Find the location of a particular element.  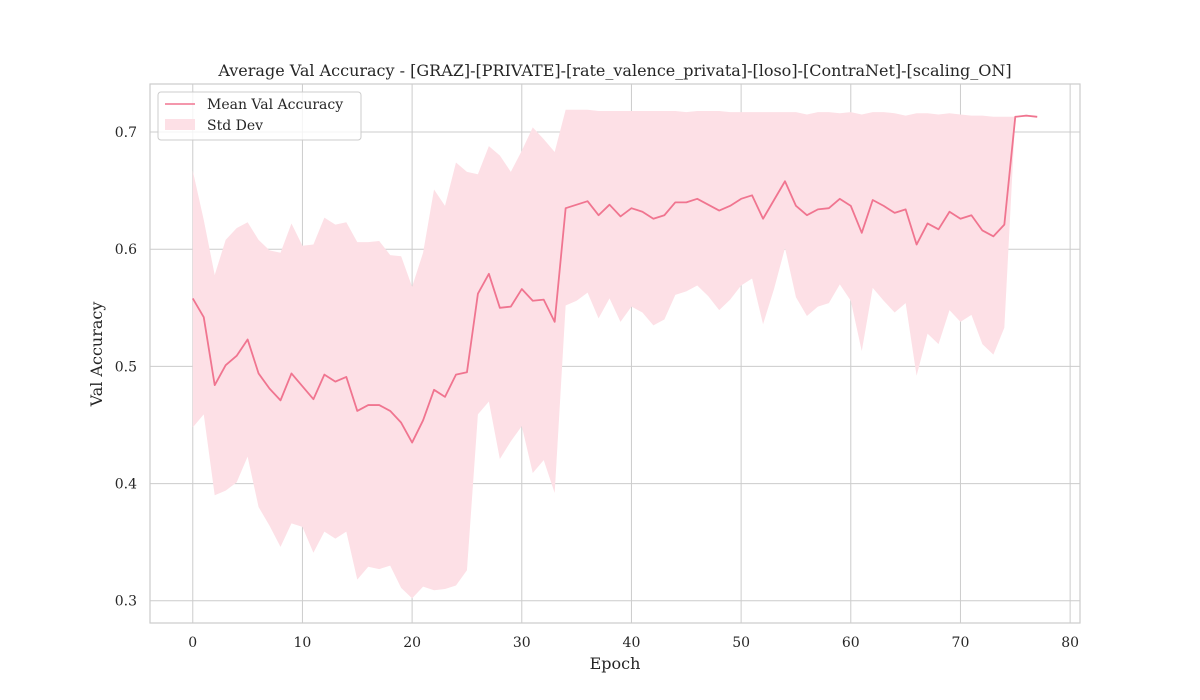

legend: Mean Val Accuracy Std Dev is located at coordinates (259, 116).